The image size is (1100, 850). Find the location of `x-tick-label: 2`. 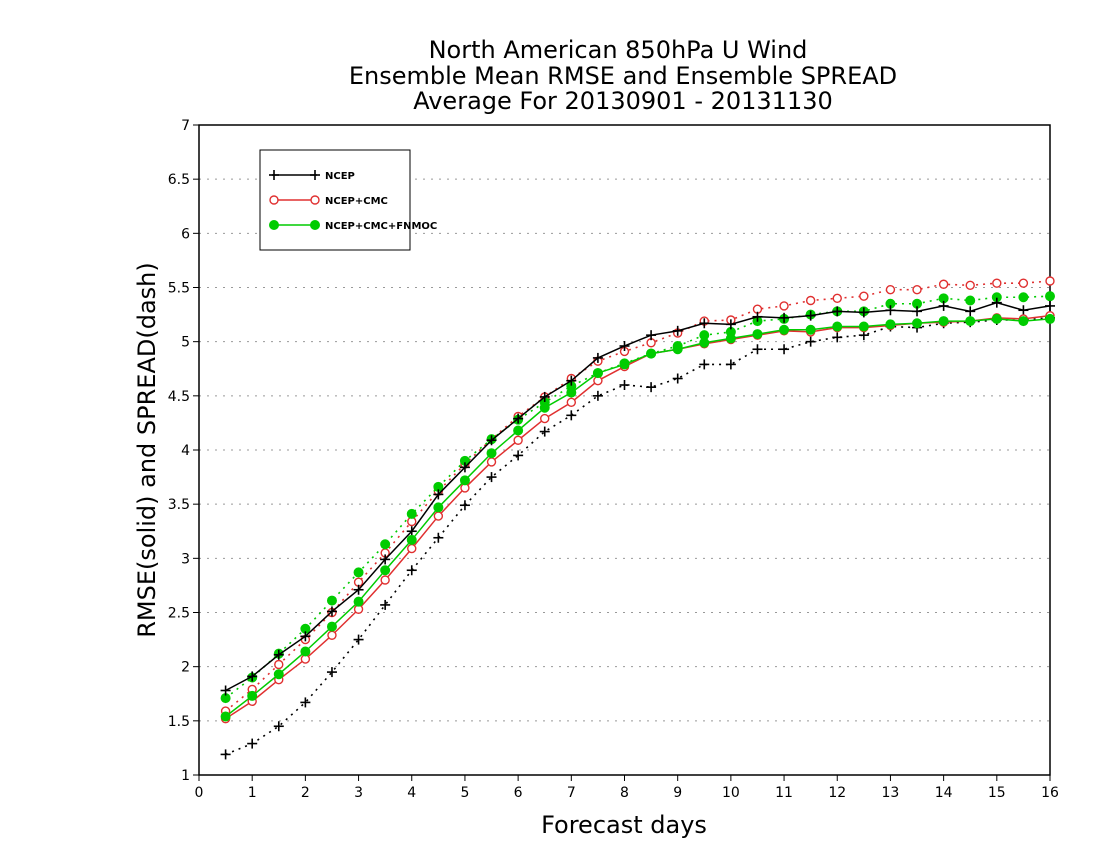

x-tick-label: 2 is located at coordinates (305, 793).